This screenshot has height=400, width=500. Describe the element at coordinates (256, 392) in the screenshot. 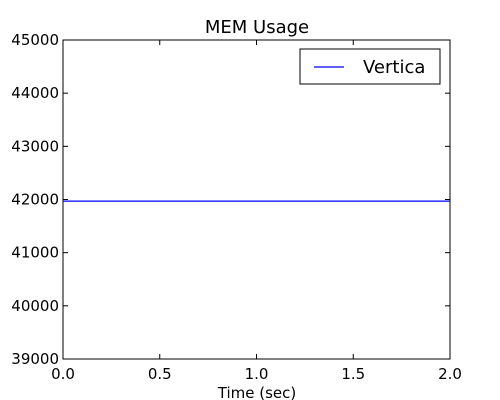

I see `x-axis-label: Time (sec)` at that location.